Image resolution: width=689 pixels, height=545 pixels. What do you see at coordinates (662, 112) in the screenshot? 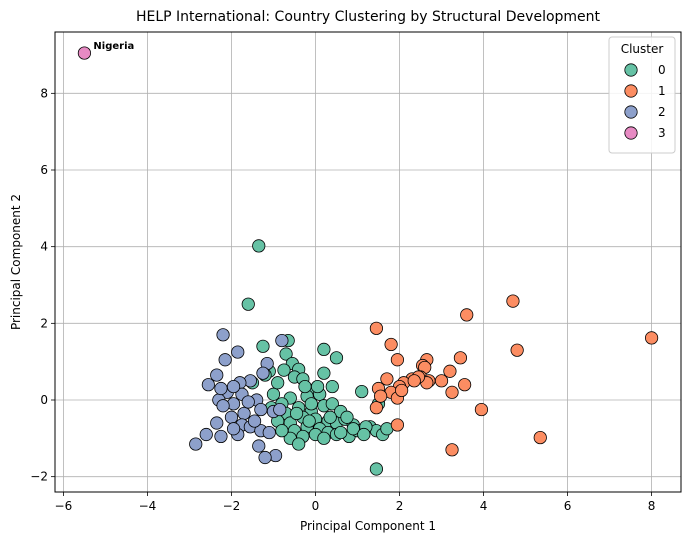
I see `legend-label-2: 2` at bounding box center [662, 112].